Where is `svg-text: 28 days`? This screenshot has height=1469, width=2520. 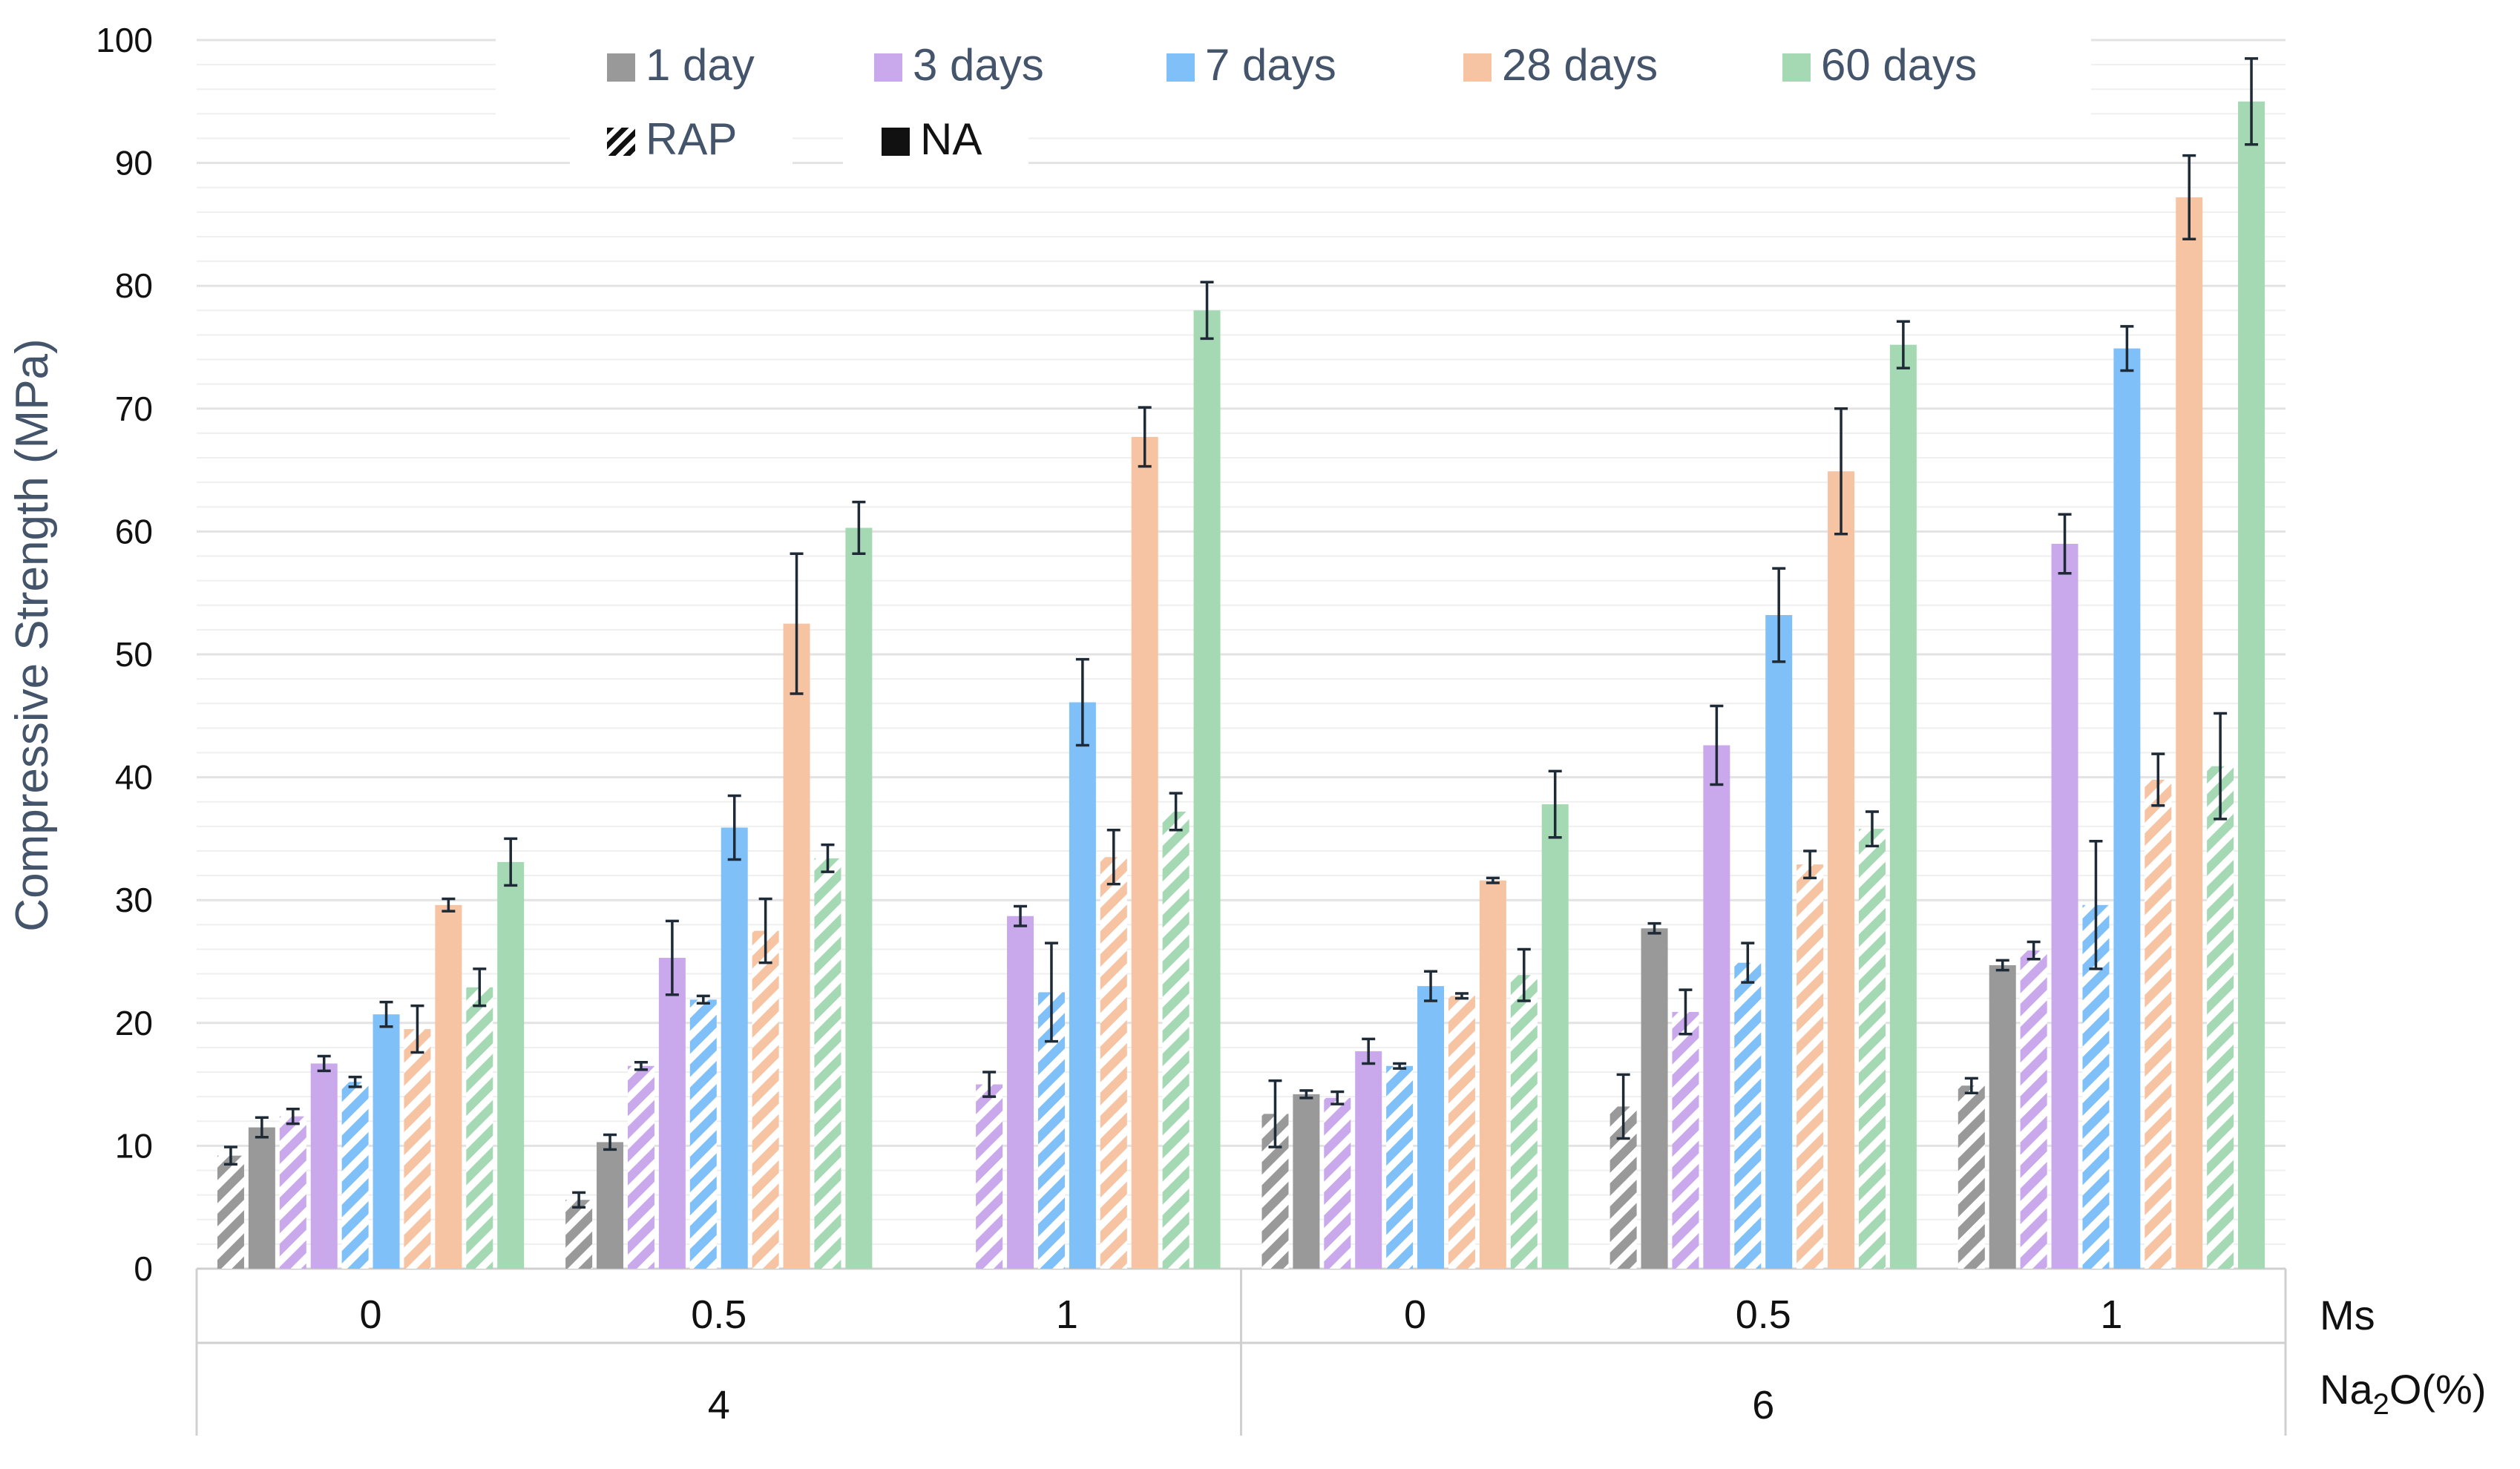 svg-text: 28 days is located at coordinates (1580, 65).